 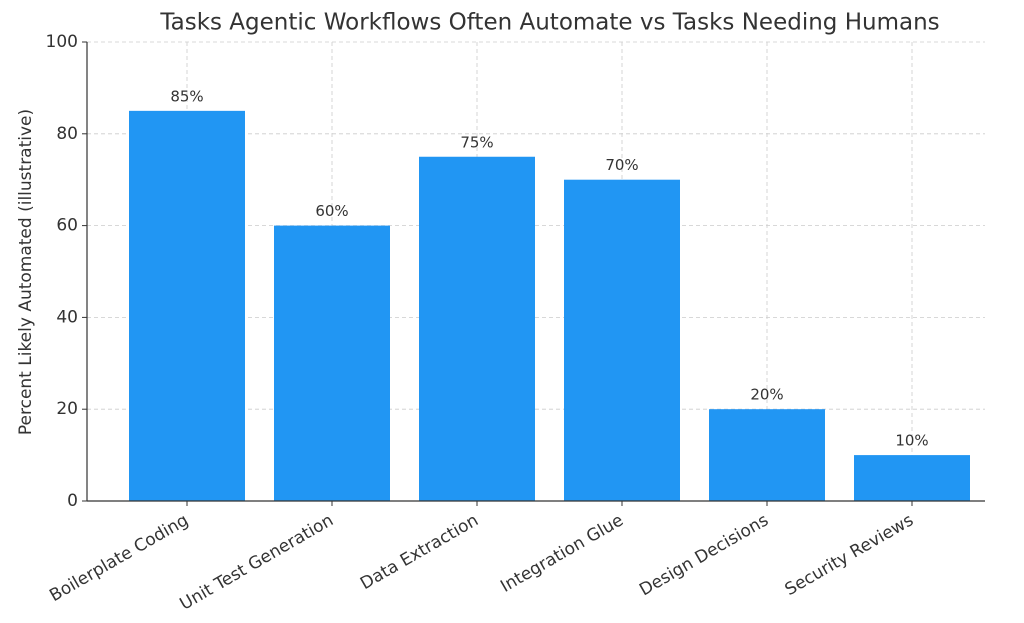 What do you see at coordinates (257, 562) in the screenshot?
I see `x-tick-label: Unit Test Generation` at bounding box center [257, 562].